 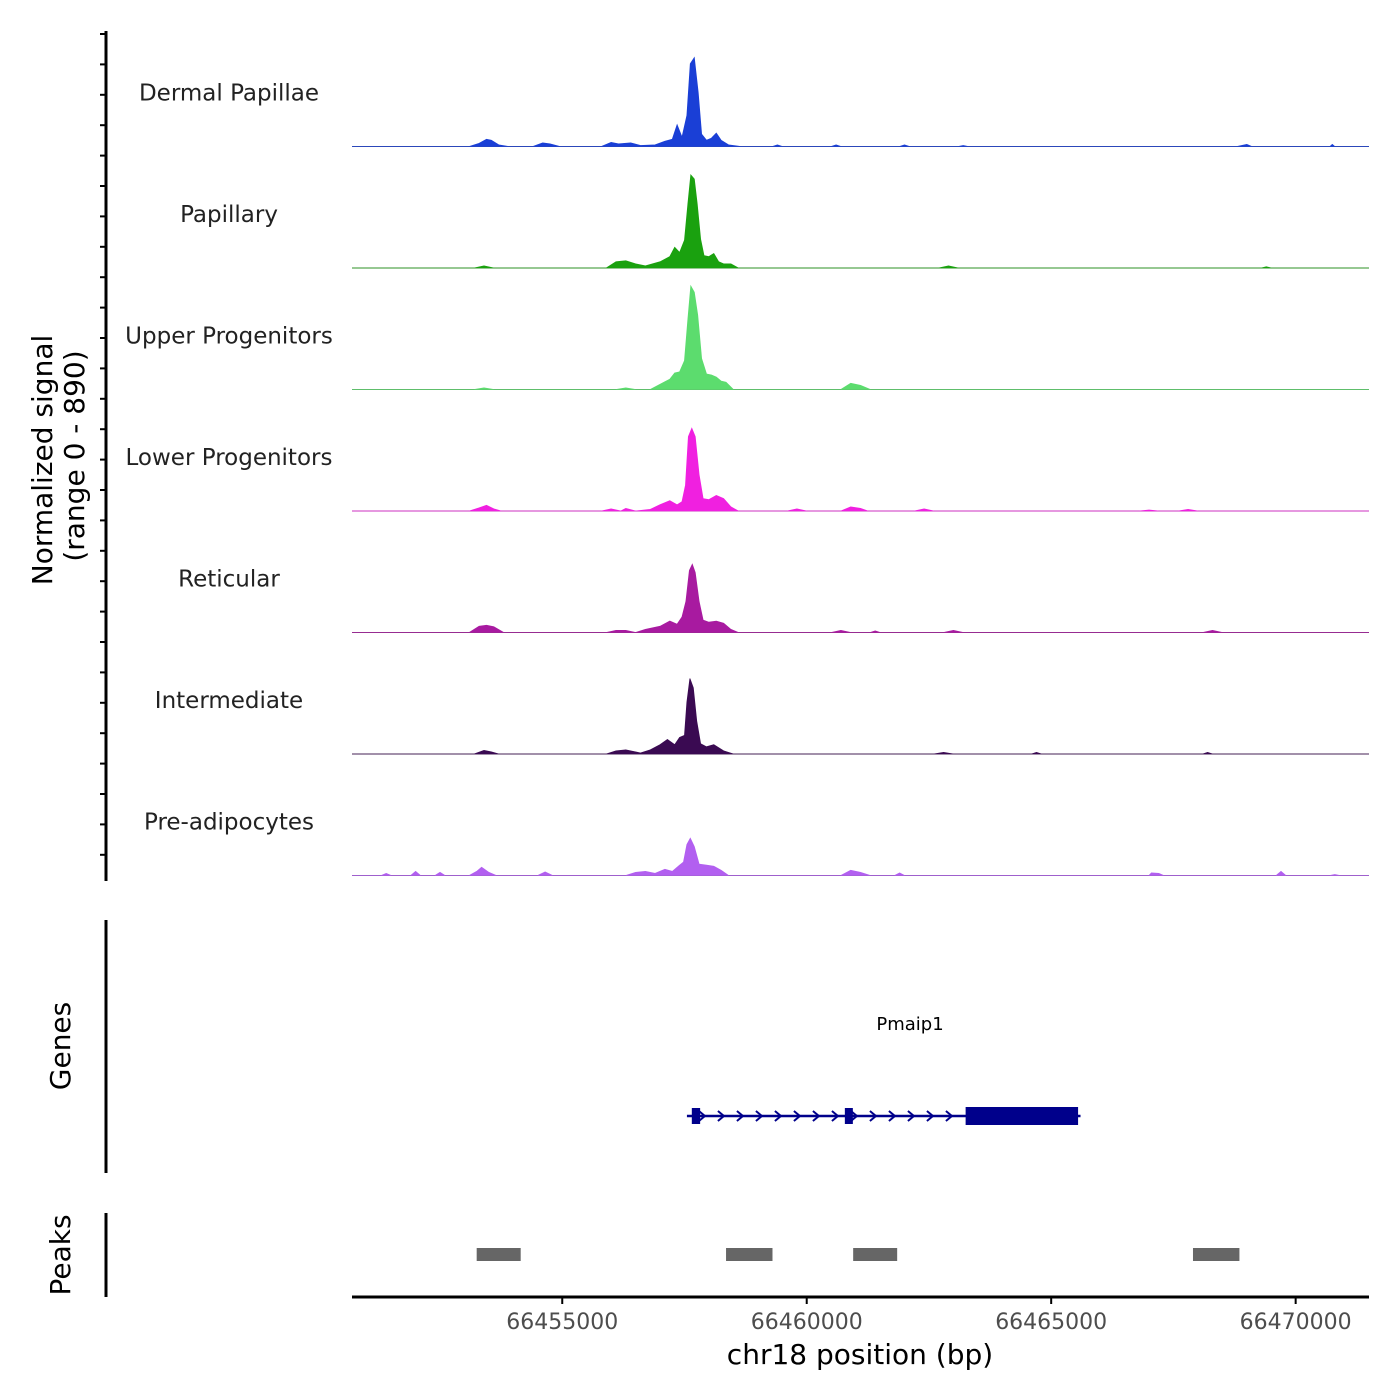 I want to click on peaks-panel: Peaks, so click(x=642, y=1255).